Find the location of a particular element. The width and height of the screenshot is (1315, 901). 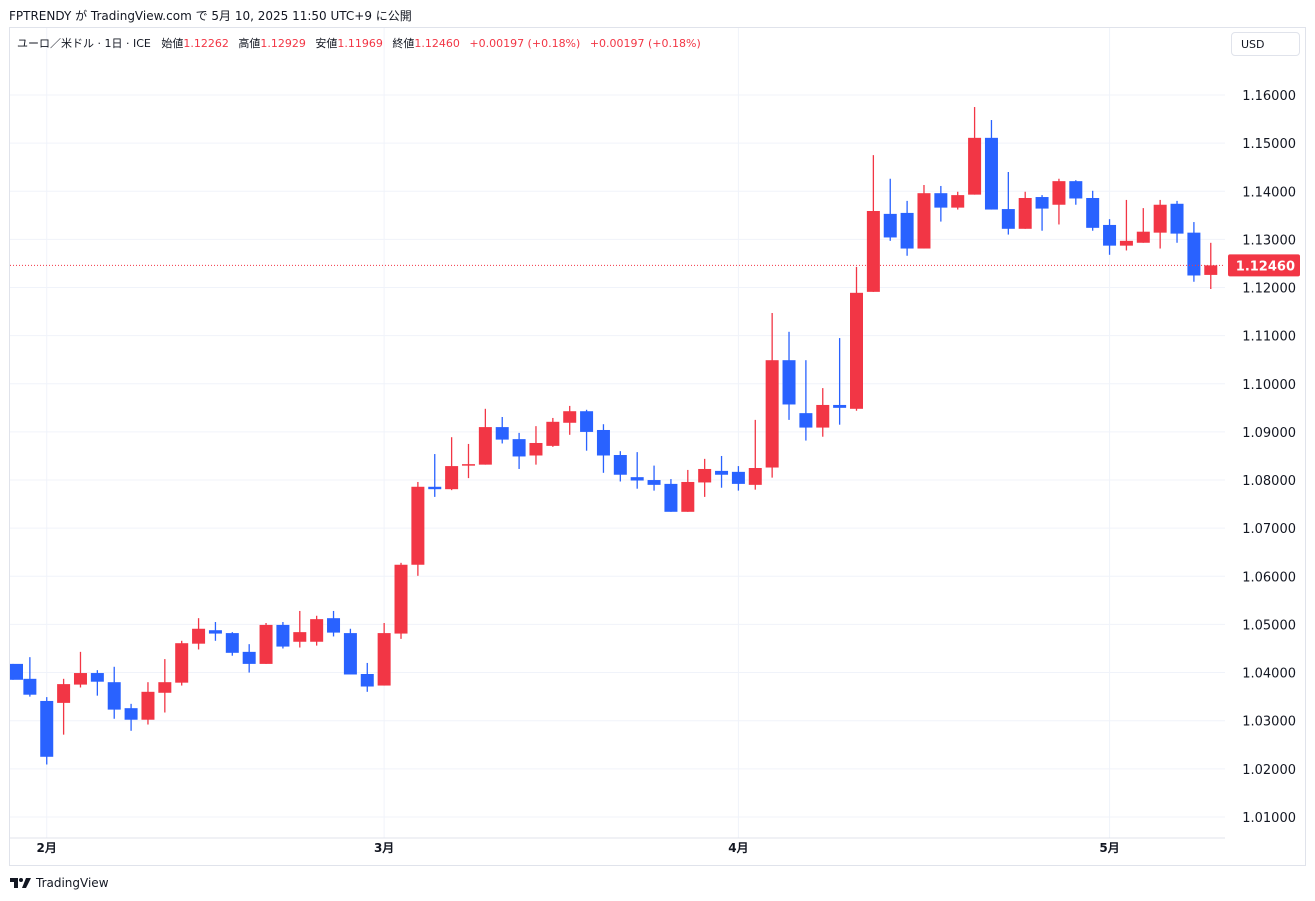

symbol-label: ユーロ／米ドル · 1日 · ICE is located at coordinates (84, 43).